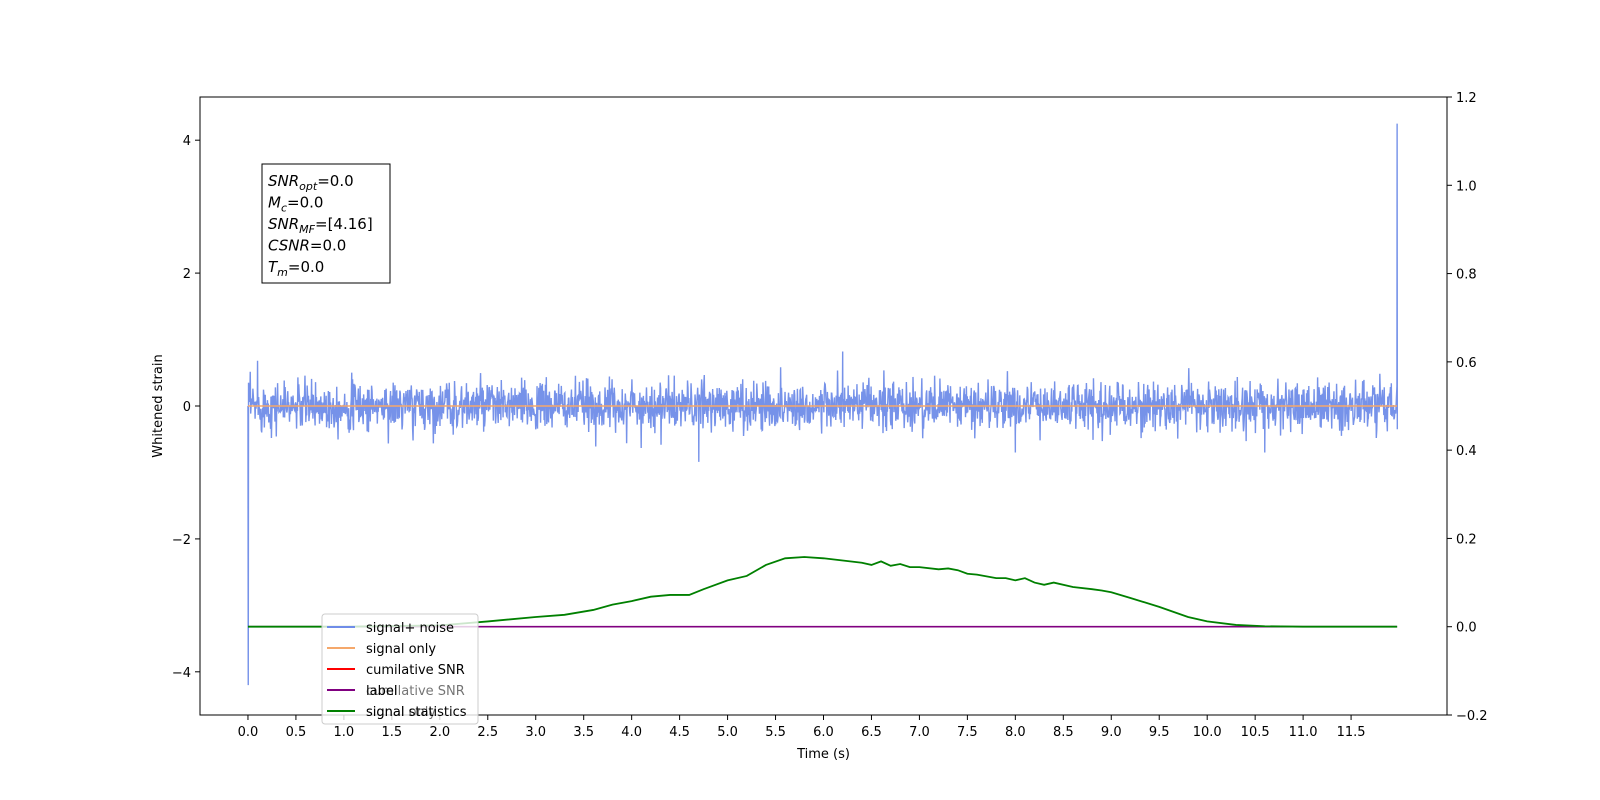 The height and width of the screenshot is (800, 1600). I want to click on x-tick-label: 11.0, so click(1303, 732).